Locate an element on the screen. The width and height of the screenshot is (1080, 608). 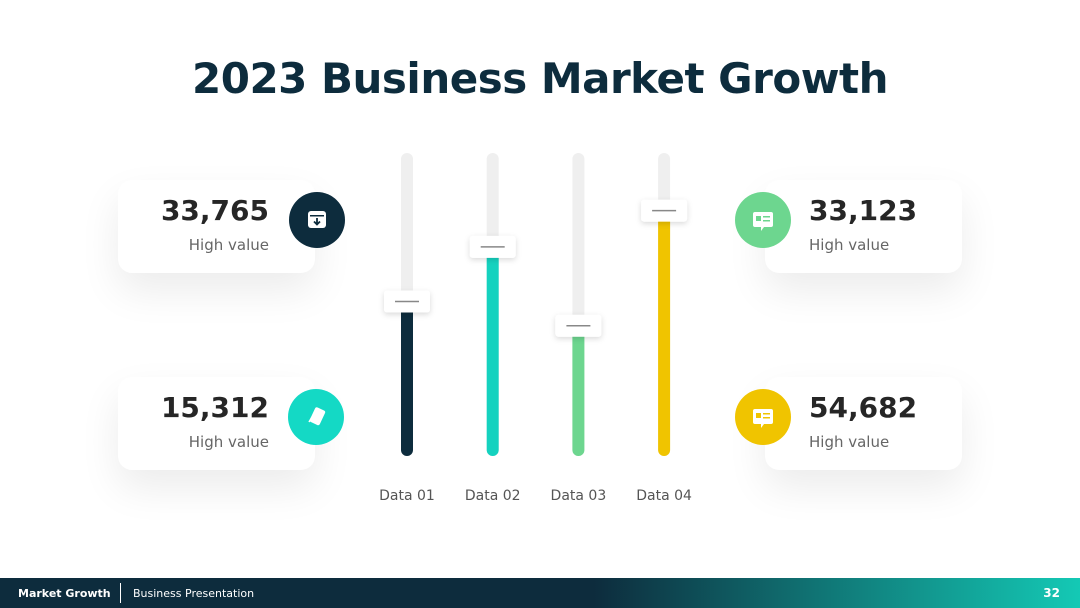
slide-title: 2023 Business Market Growth is located at coordinates (540, 78).